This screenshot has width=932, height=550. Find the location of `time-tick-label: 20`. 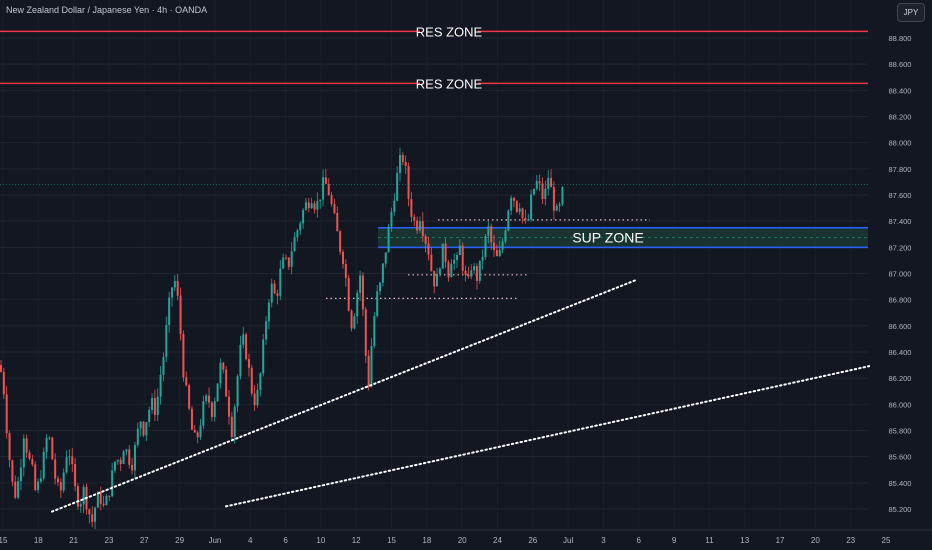

time-tick-label: 20 is located at coordinates (815, 540).